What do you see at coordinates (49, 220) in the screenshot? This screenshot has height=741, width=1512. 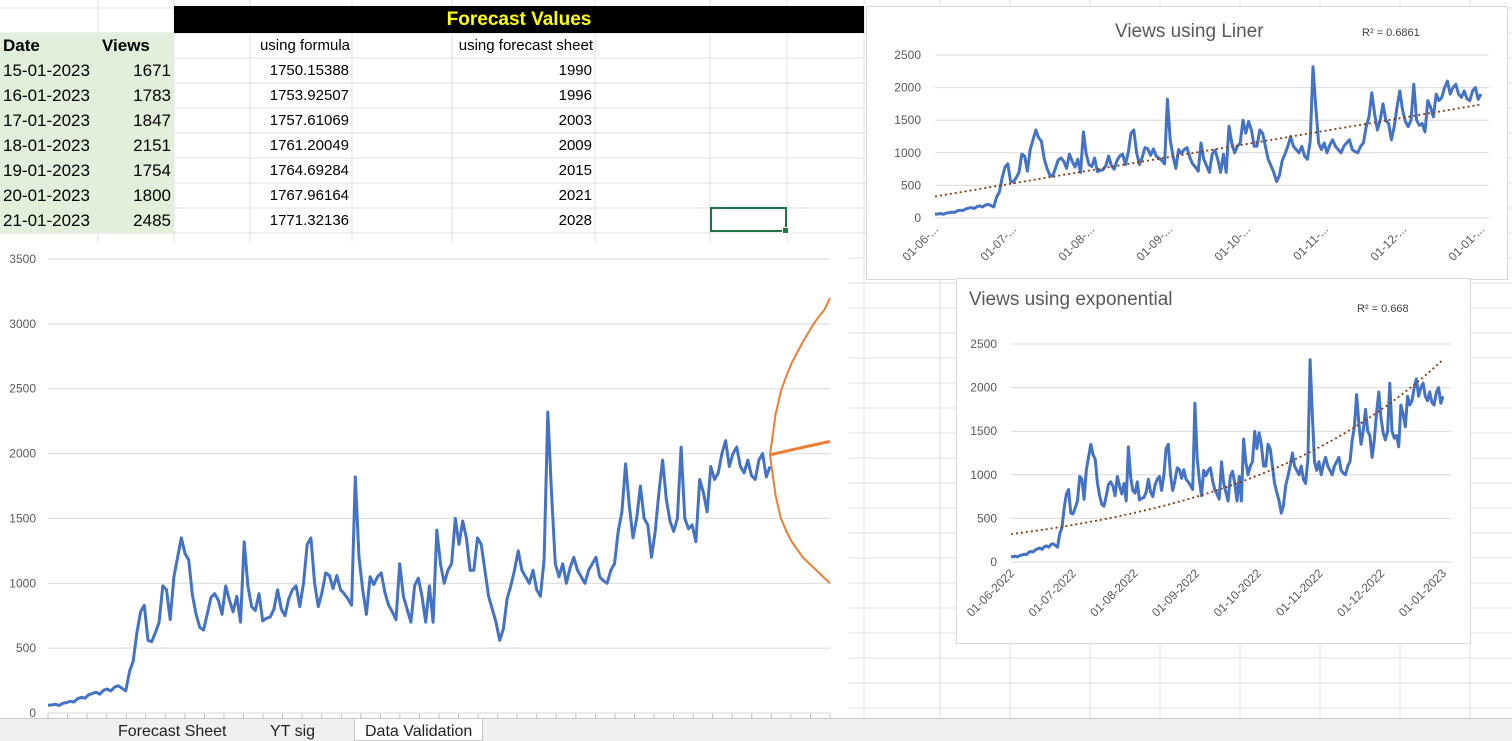 I see `date-cell: 21-01-2023` at bounding box center [49, 220].